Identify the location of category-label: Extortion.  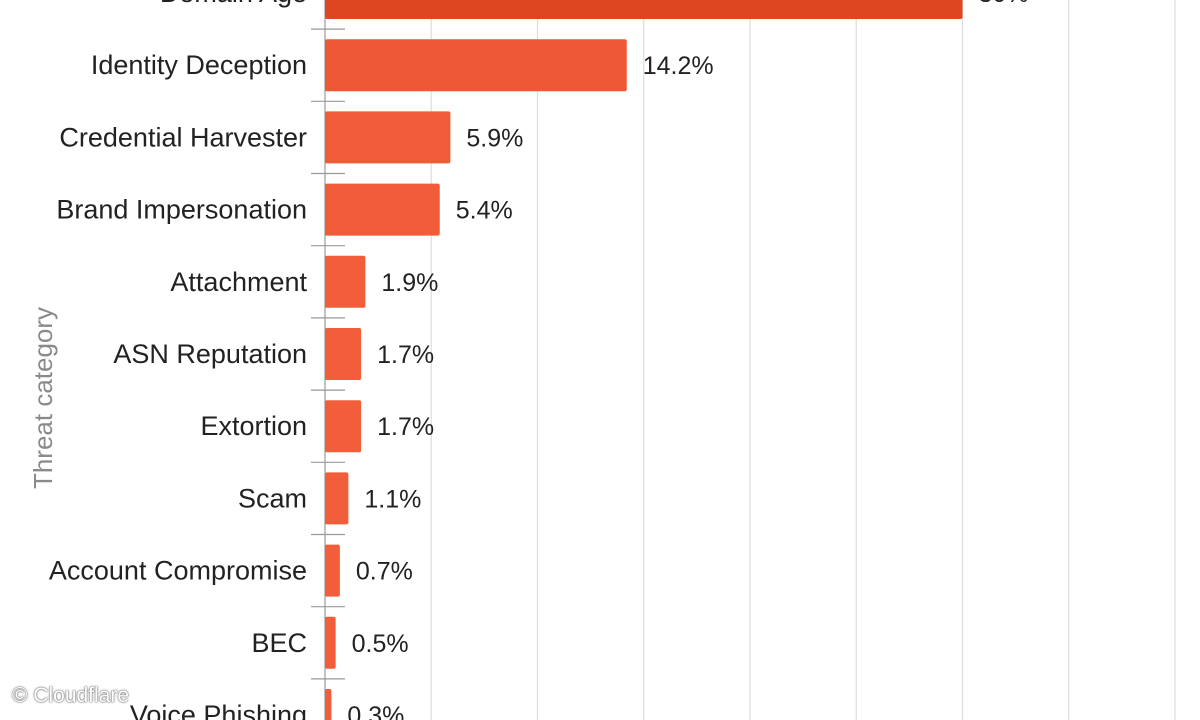
(253, 426).